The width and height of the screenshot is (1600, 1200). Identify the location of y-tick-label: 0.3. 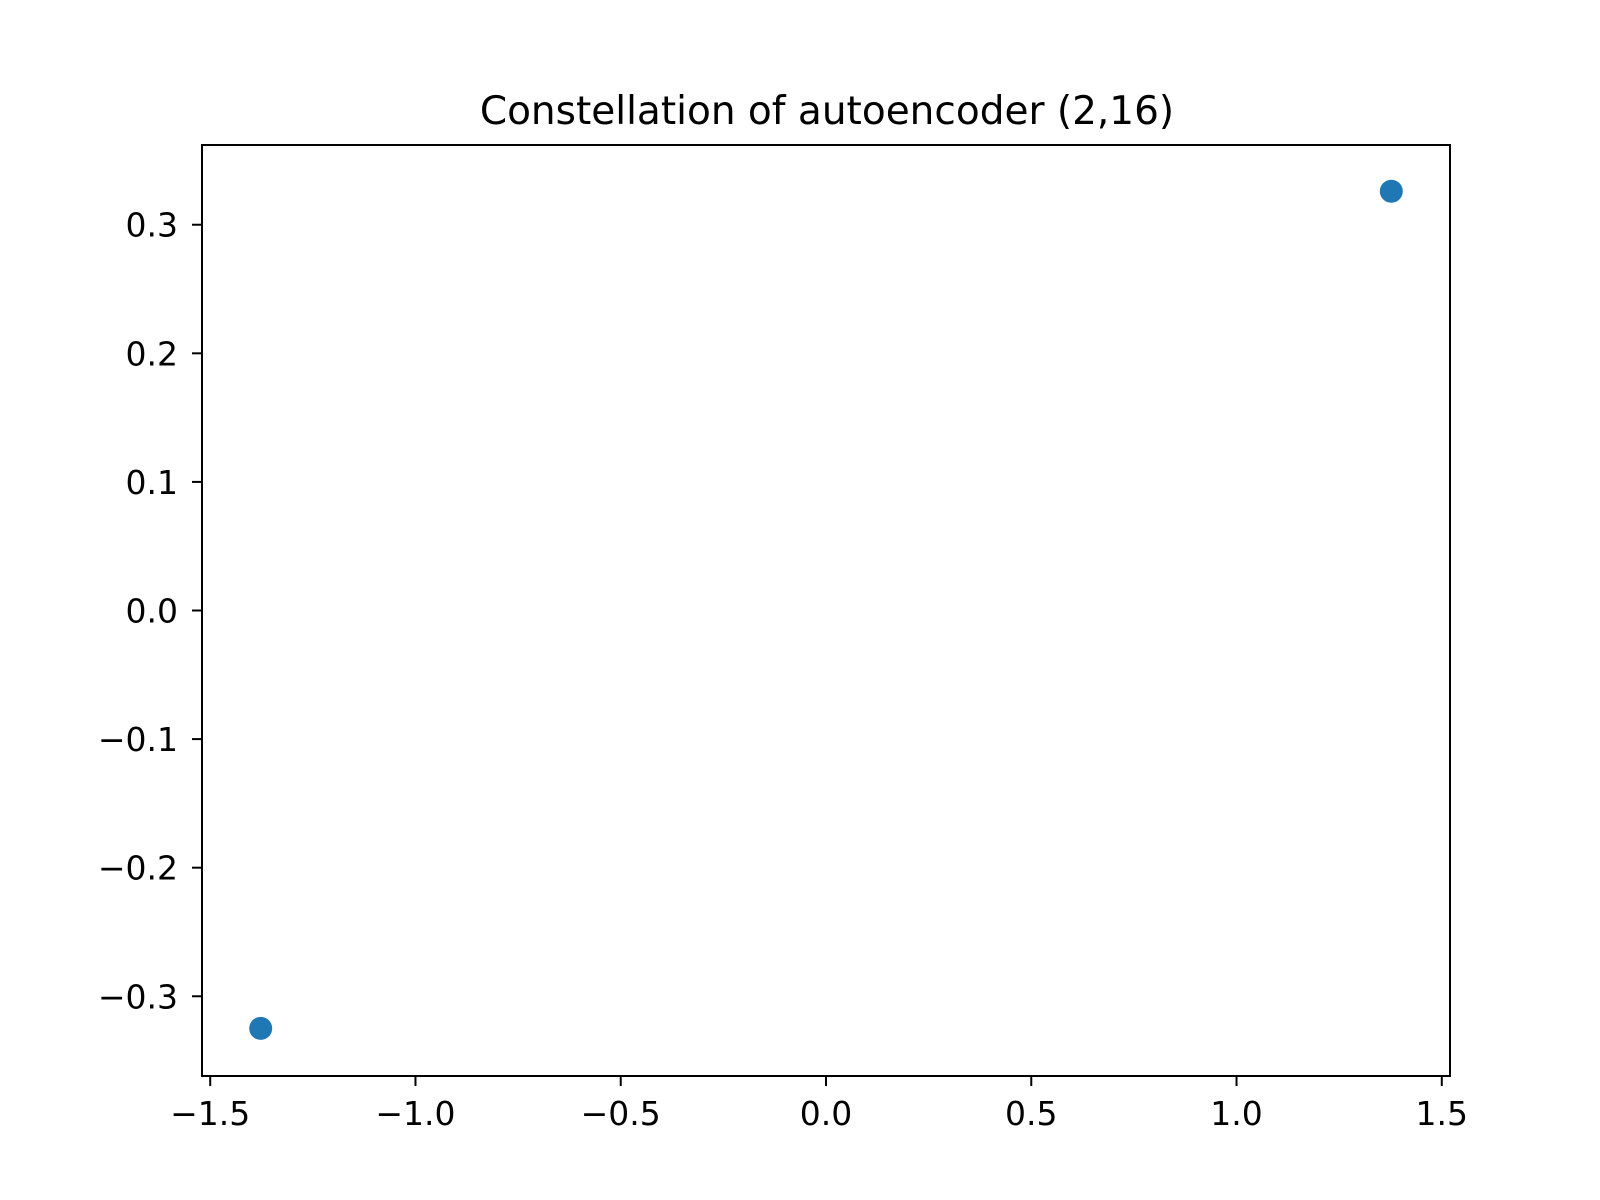
(152, 225).